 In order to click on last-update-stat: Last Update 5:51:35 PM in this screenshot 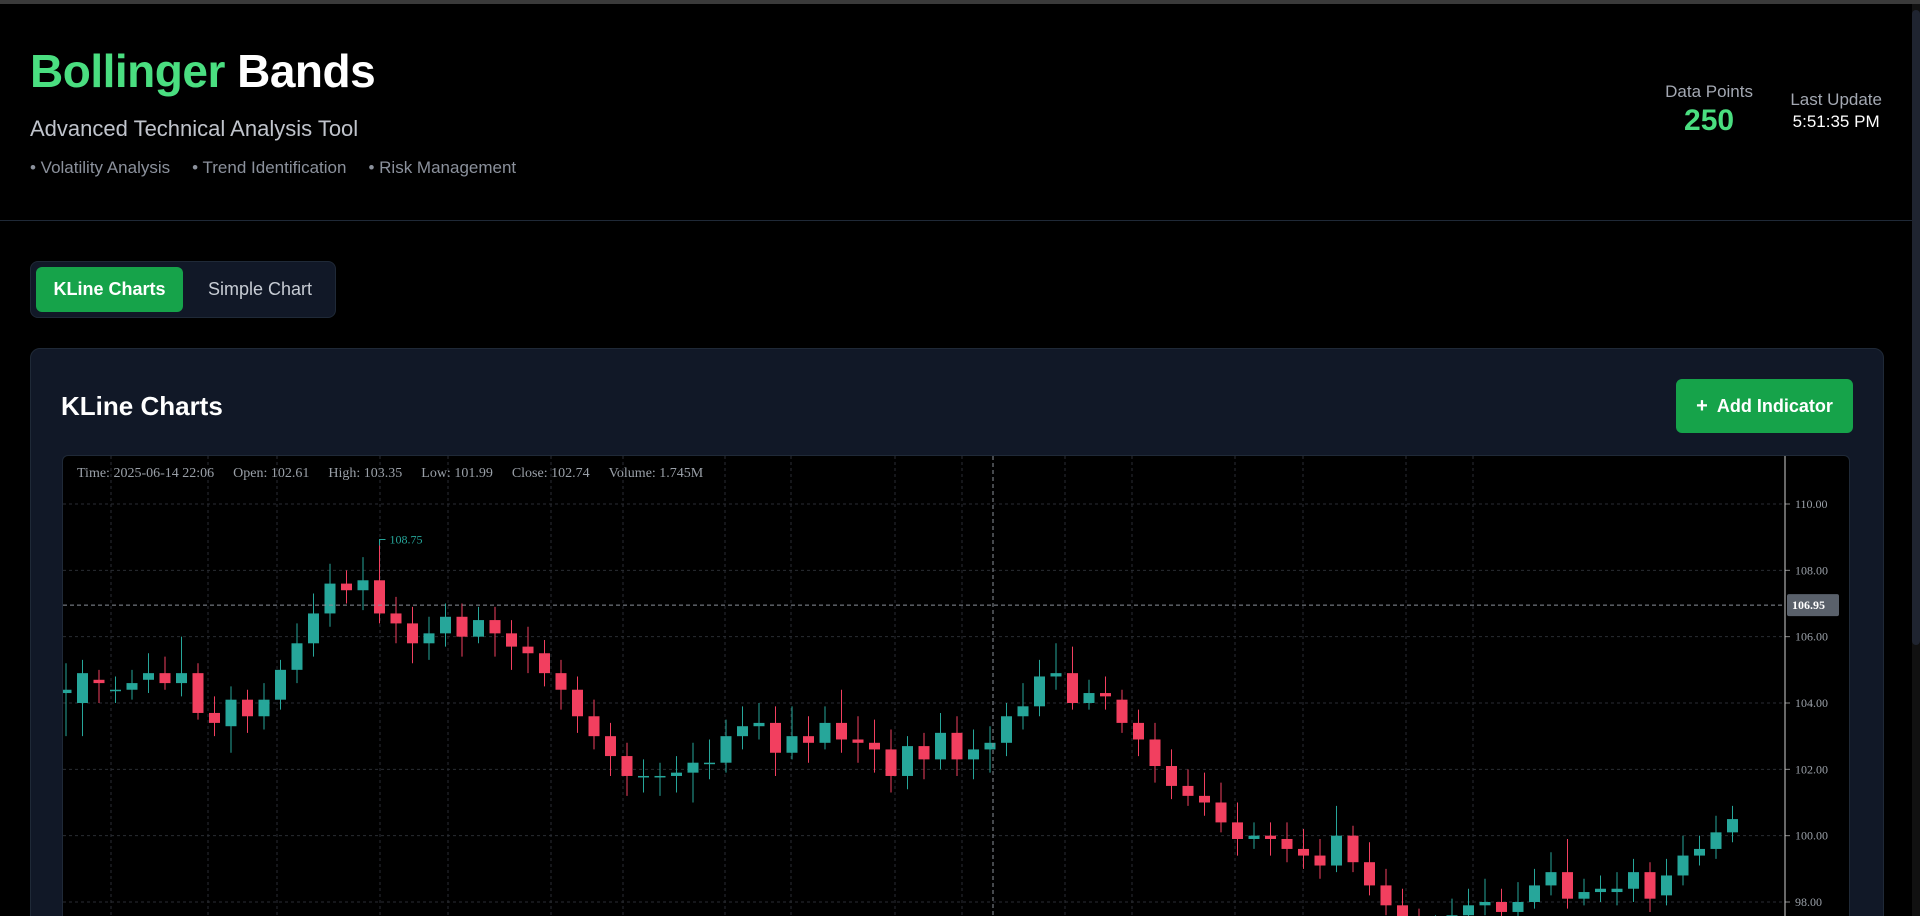, I will do `click(1836, 111)`.